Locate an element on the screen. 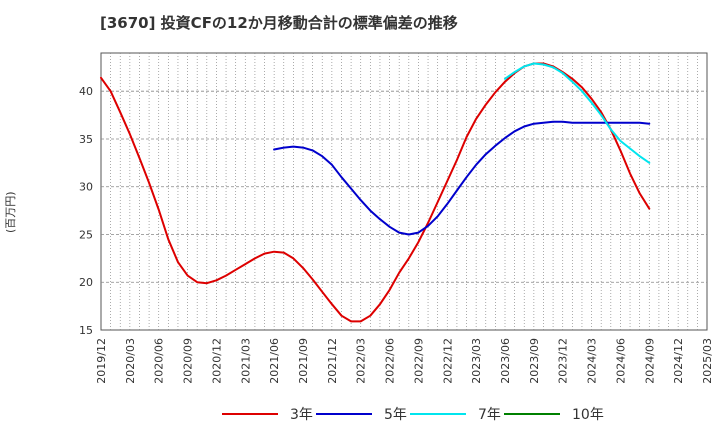  legend-item: 10年 is located at coordinates (554, 414).